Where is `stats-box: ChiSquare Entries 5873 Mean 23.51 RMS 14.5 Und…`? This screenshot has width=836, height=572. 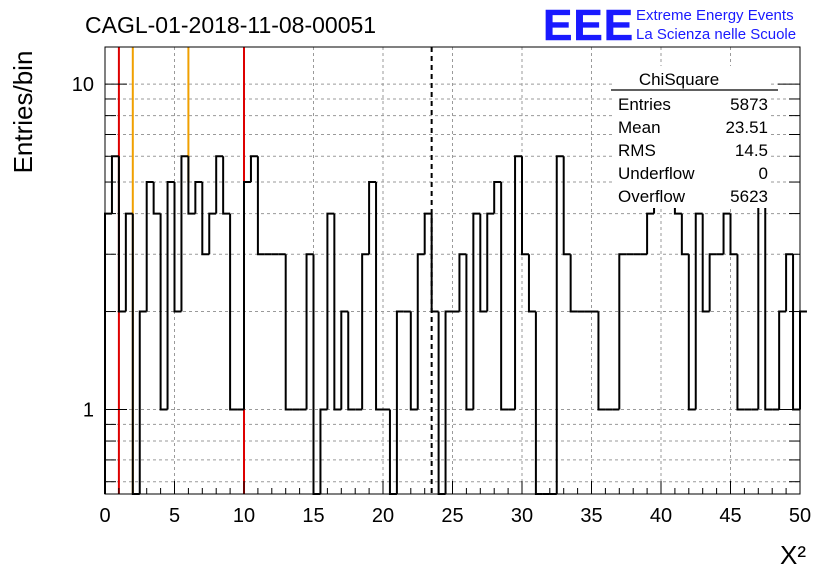 stats-box: ChiSquare Entries 5873 Mean 23.51 RMS 14.5 Und… is located at coordinates (694, 137).